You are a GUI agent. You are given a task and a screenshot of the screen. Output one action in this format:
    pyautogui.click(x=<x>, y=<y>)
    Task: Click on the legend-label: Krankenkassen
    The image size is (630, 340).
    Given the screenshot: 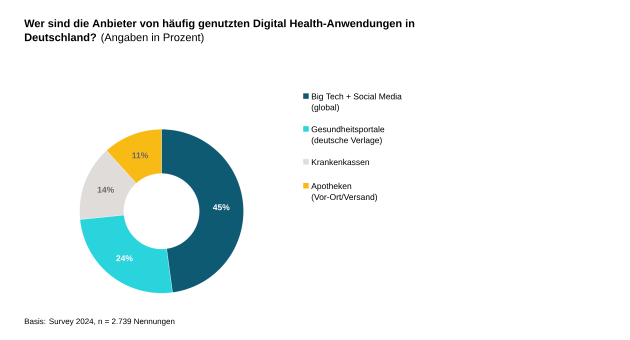 What is the action you would take?
    pyautogui.click(x=341, y=162)
    